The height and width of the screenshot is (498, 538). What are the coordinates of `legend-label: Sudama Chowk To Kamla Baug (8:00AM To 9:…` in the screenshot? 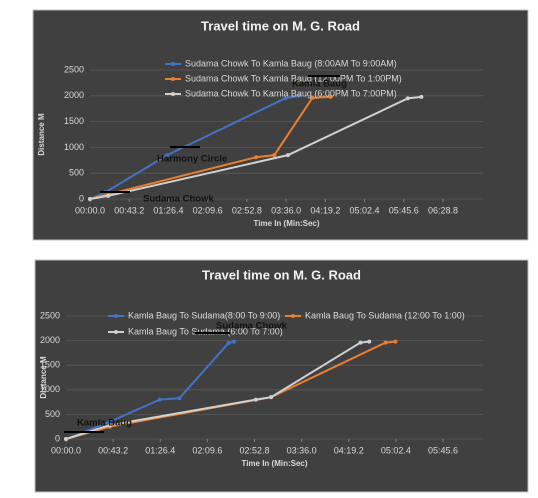 It's located at (291, 63).